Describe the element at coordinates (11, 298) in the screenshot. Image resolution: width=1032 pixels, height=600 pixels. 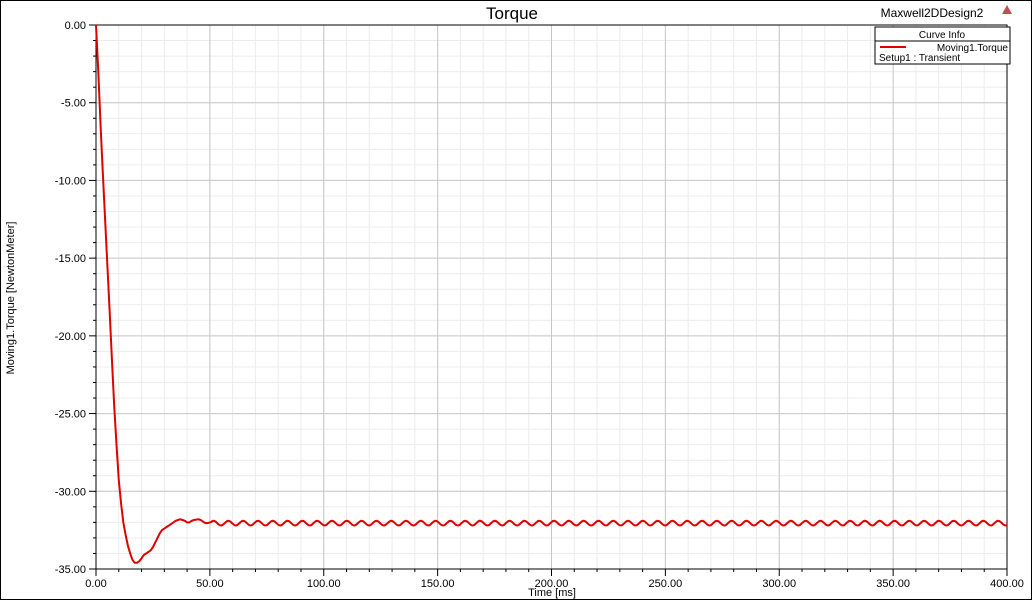
I see `y-axis-label: Moving1.Torque [NewtonMeter]` at that location.